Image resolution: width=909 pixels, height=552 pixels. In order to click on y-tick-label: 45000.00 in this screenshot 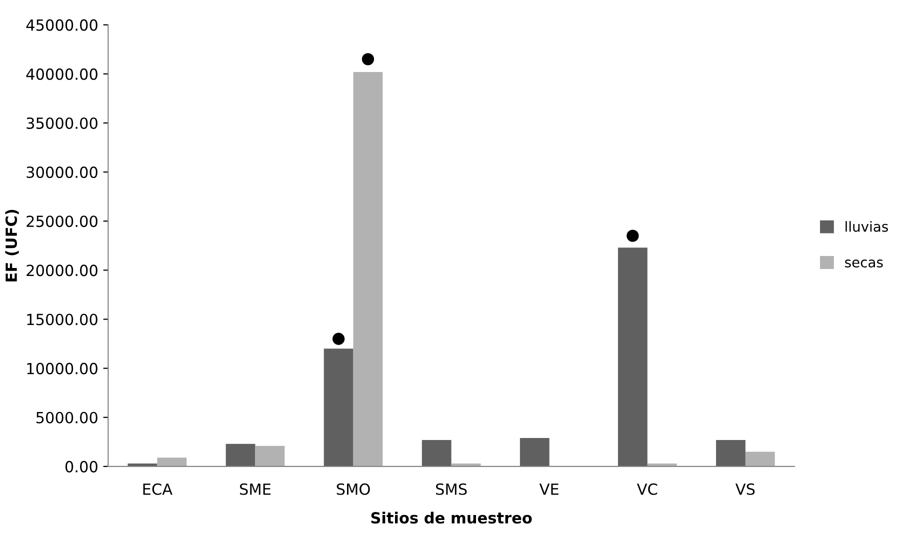, I will do `click(62, 25)`.